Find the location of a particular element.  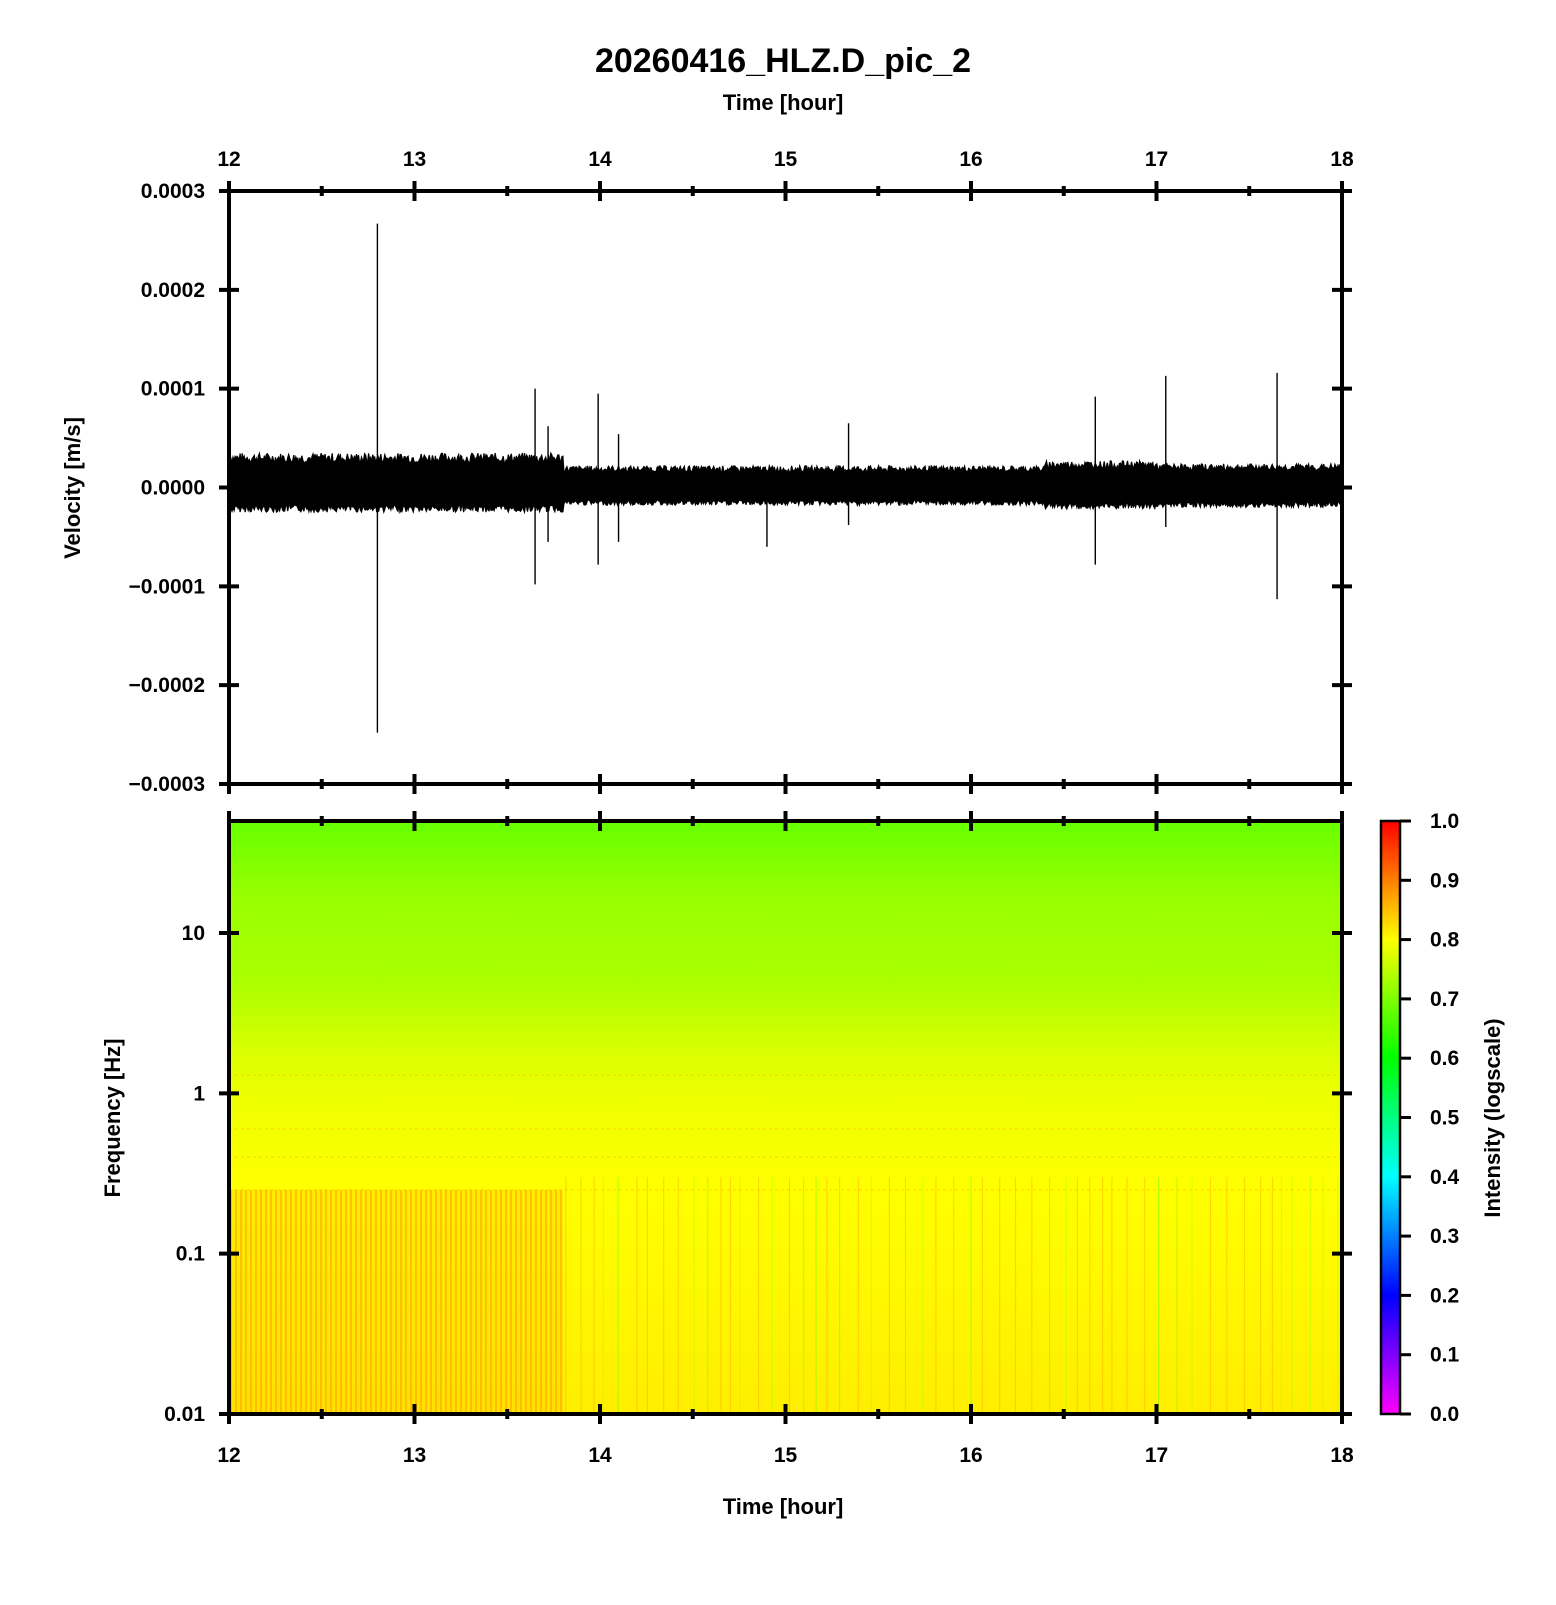

spectrogram-y-tick-label: 1 is located at coordinates (199, 1093).